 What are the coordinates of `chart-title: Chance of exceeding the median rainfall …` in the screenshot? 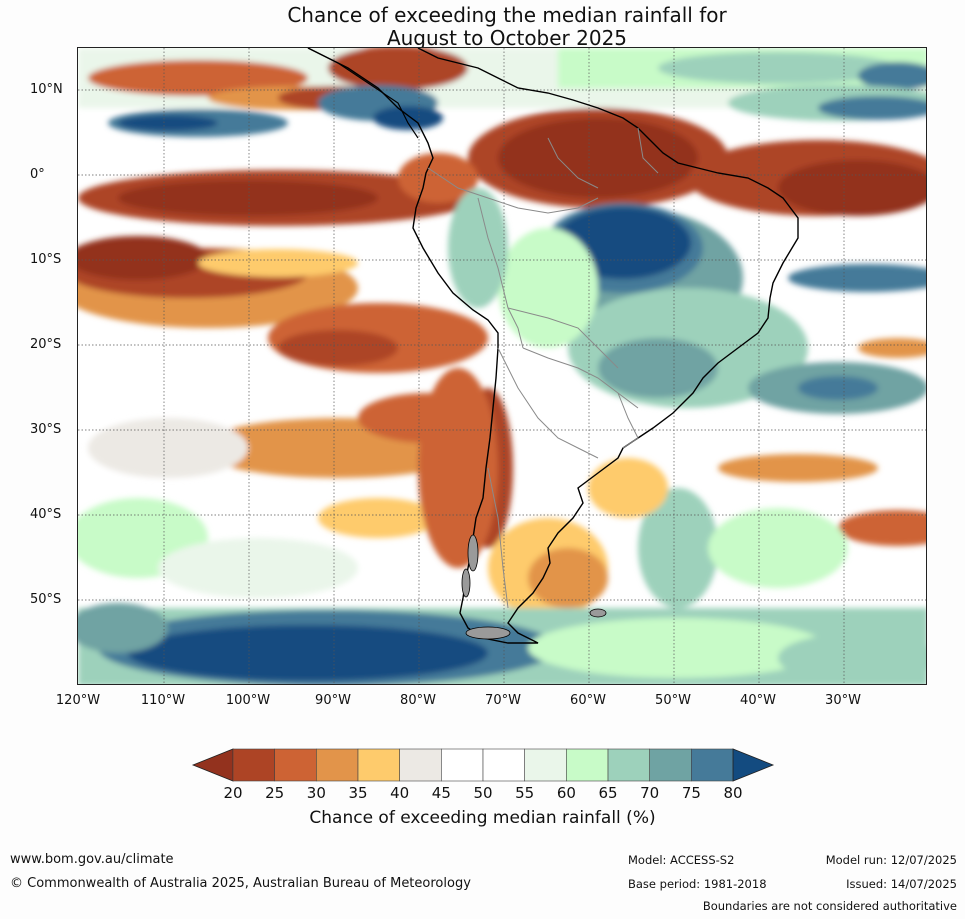 It's located at (482, 27).